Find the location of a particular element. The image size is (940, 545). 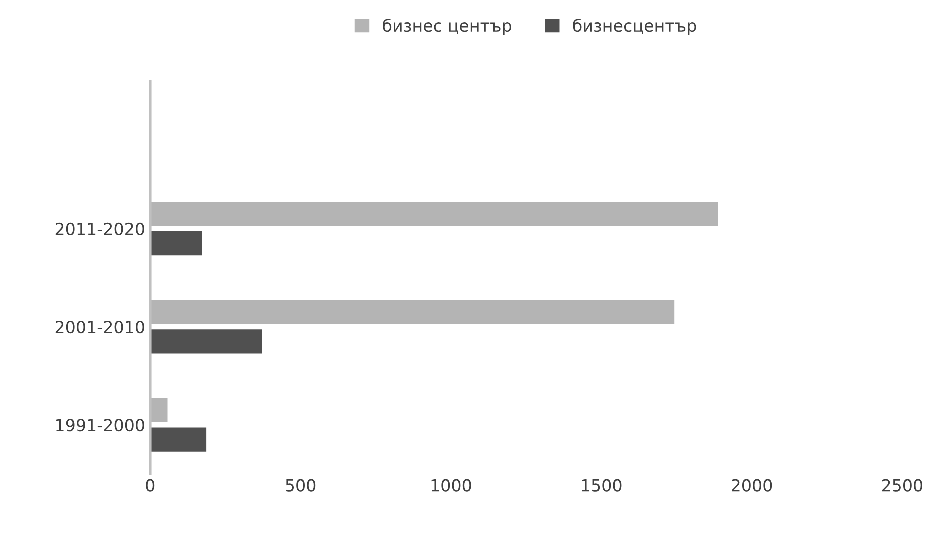

y-tick-label: 2011-2020 is located at coordinates (100, 229).